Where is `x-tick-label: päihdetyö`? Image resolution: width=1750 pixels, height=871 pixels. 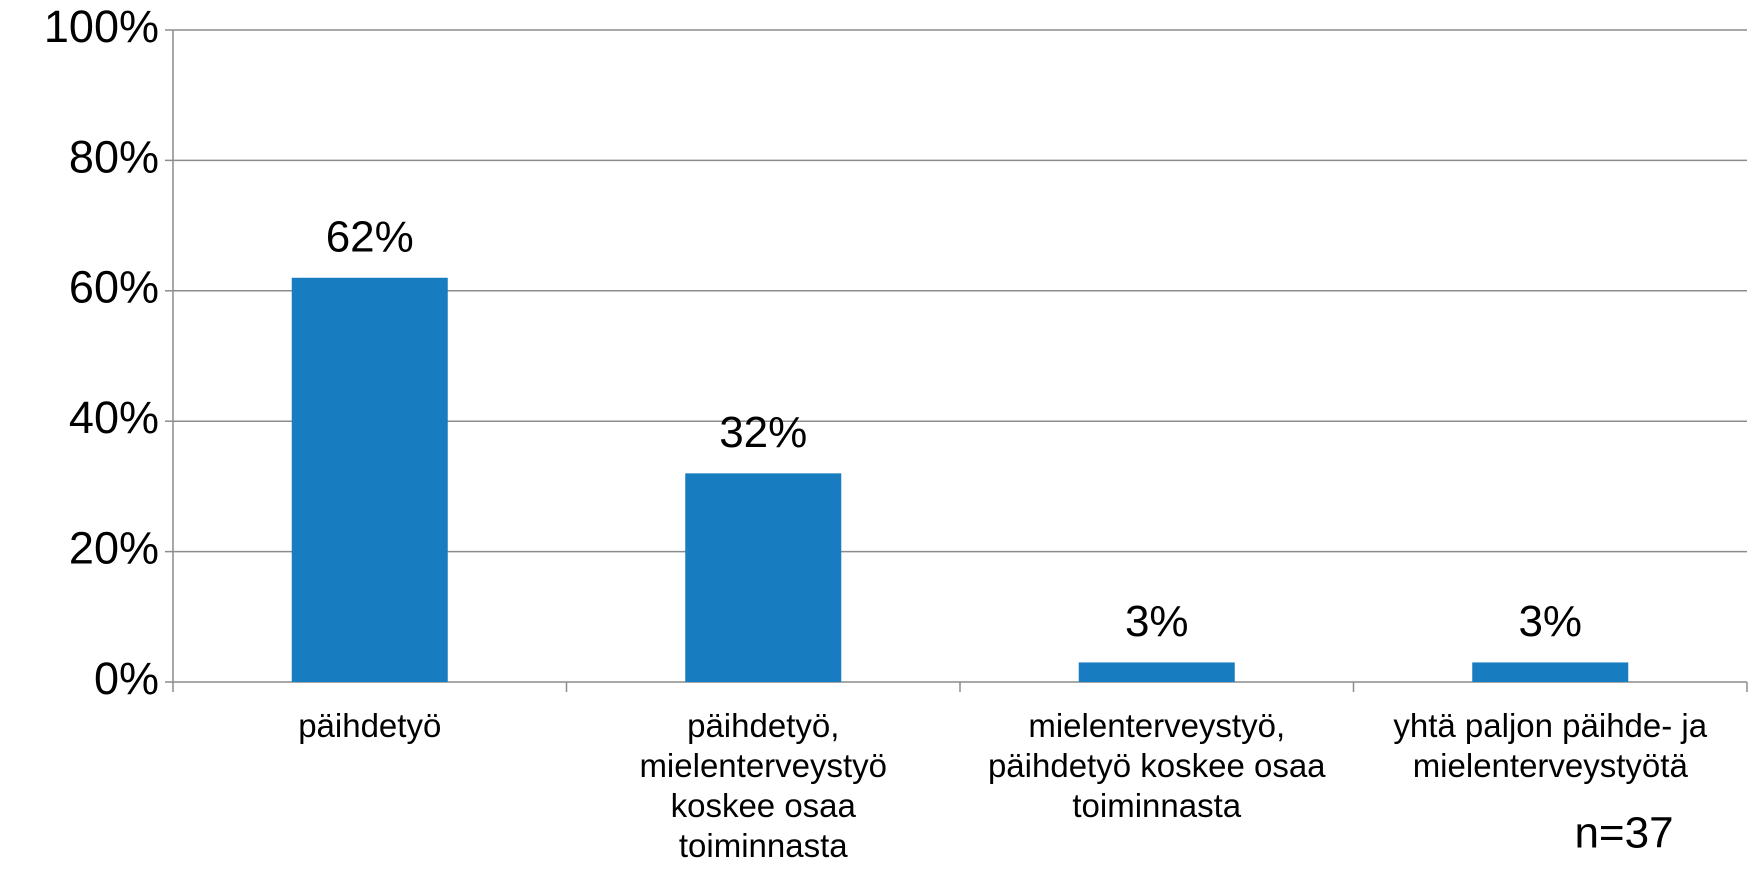
x-tick-label: päihdetyö is located at coordinates (369, 725).